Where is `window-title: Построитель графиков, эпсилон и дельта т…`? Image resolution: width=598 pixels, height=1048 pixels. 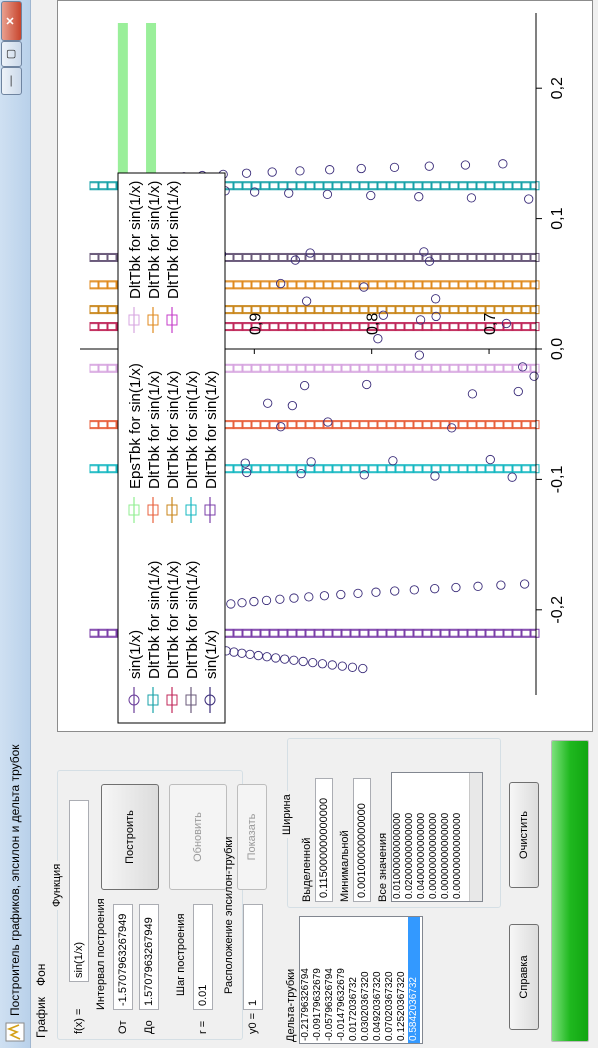
window-title: Построитель графиков, эпсилон и дельта т… is located at coordinates (15, 880).